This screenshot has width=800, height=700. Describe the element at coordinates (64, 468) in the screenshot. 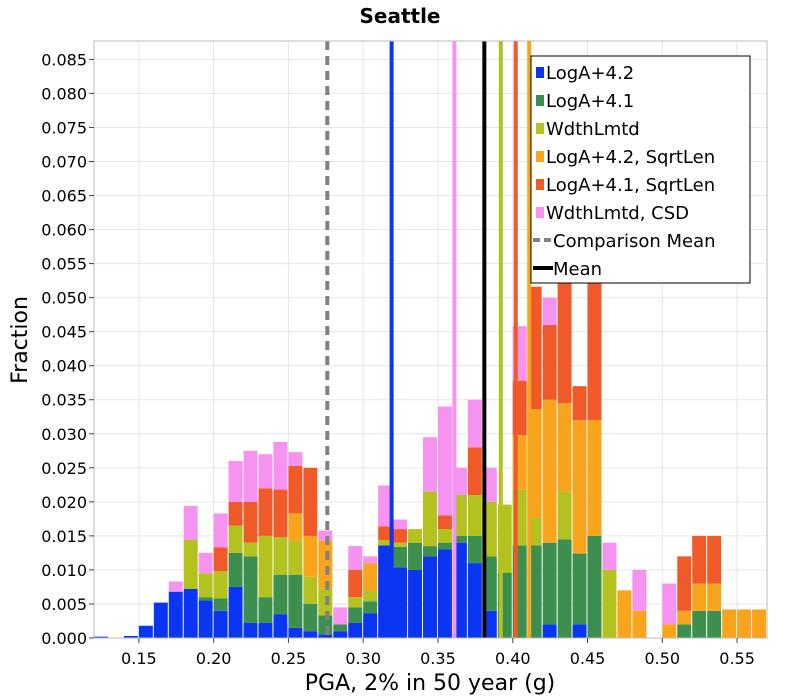

I see `y-tick-label: 0.025` at that location.